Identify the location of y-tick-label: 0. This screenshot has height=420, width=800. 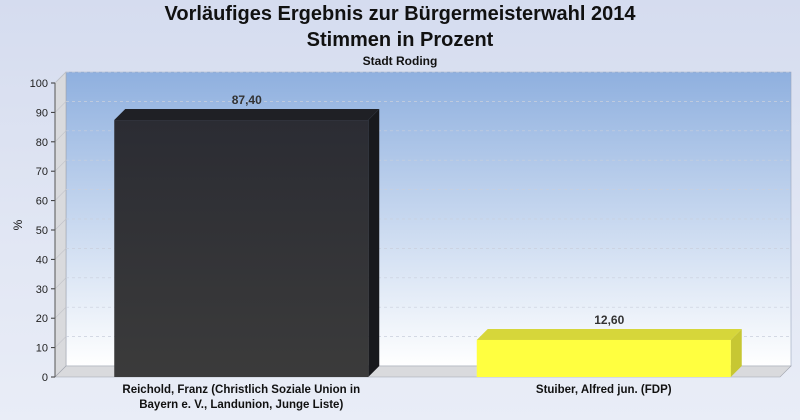
(45, 378).